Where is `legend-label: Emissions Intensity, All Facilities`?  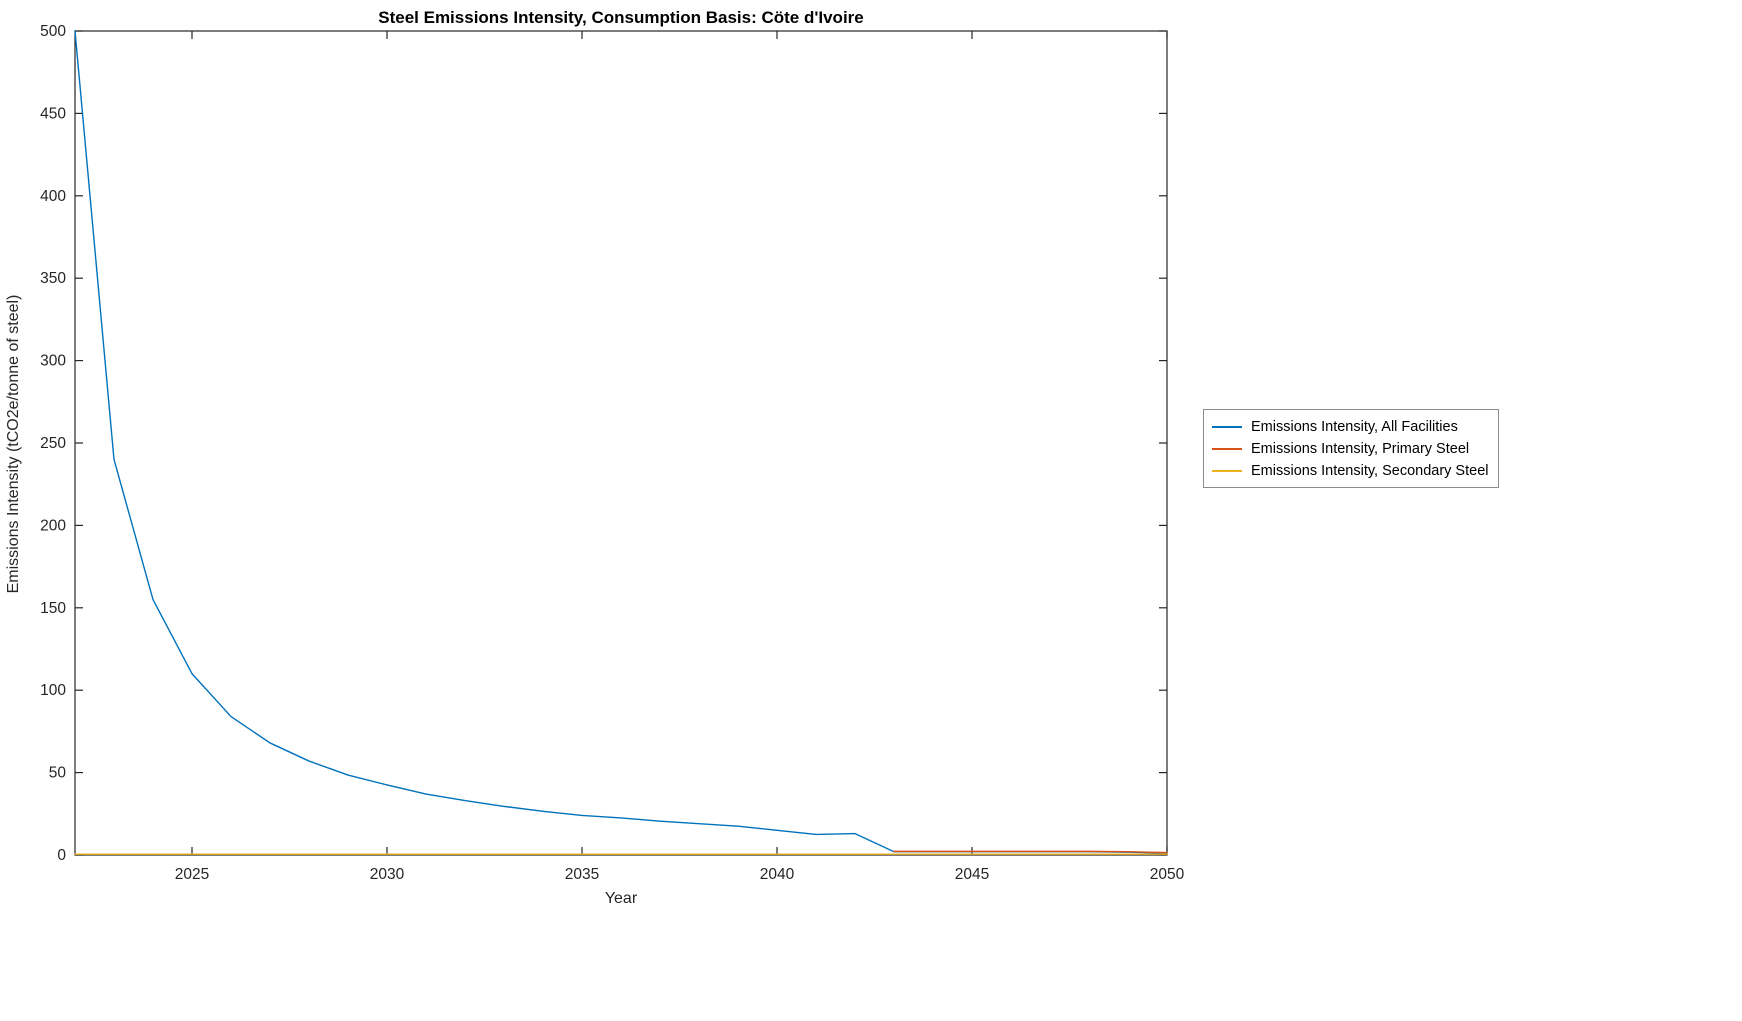 legend-label: Emissions Intensity, All Facilities is located at coordinates (1354, 426).